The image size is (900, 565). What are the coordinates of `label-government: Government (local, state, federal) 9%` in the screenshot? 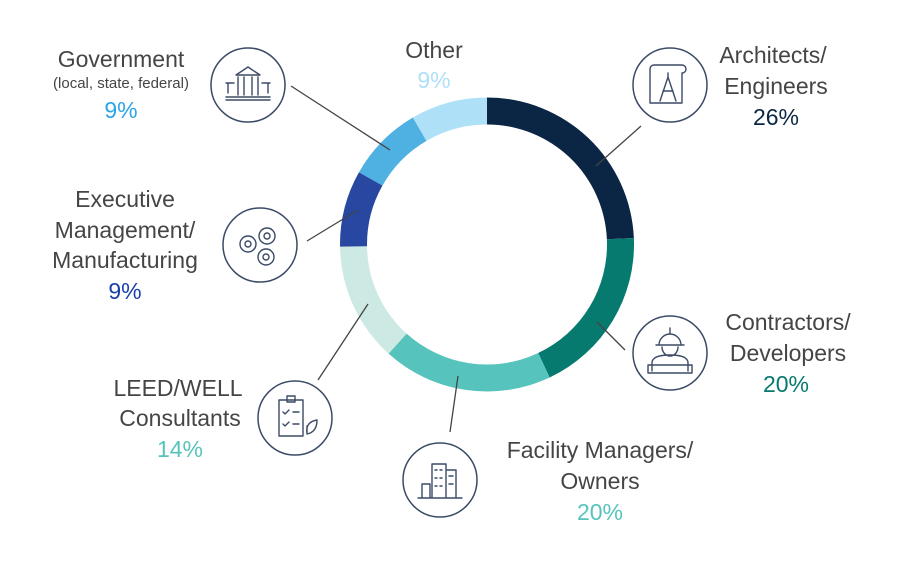 It's located at (121, 84).